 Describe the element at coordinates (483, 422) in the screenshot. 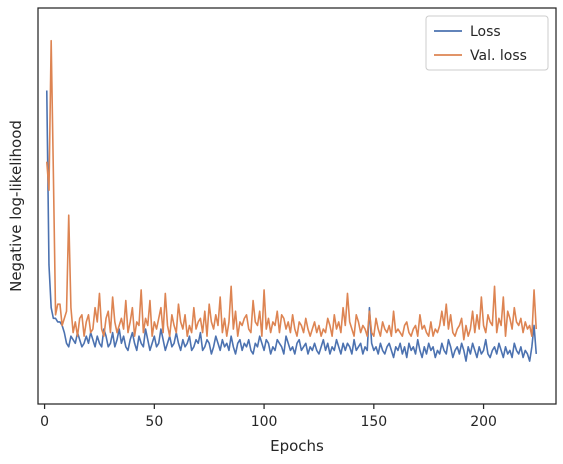

I see `x-tick-label: 200` at that location.